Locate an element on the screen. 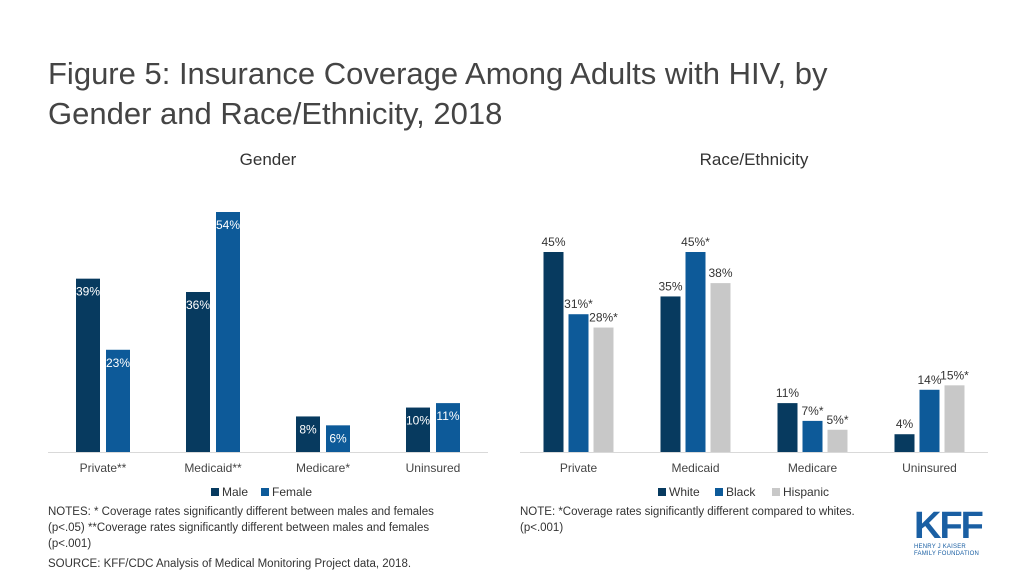 The height and width of the screenshot is (576, 1024). data-label-black-4: 14% is located at coordinates (929, 380).